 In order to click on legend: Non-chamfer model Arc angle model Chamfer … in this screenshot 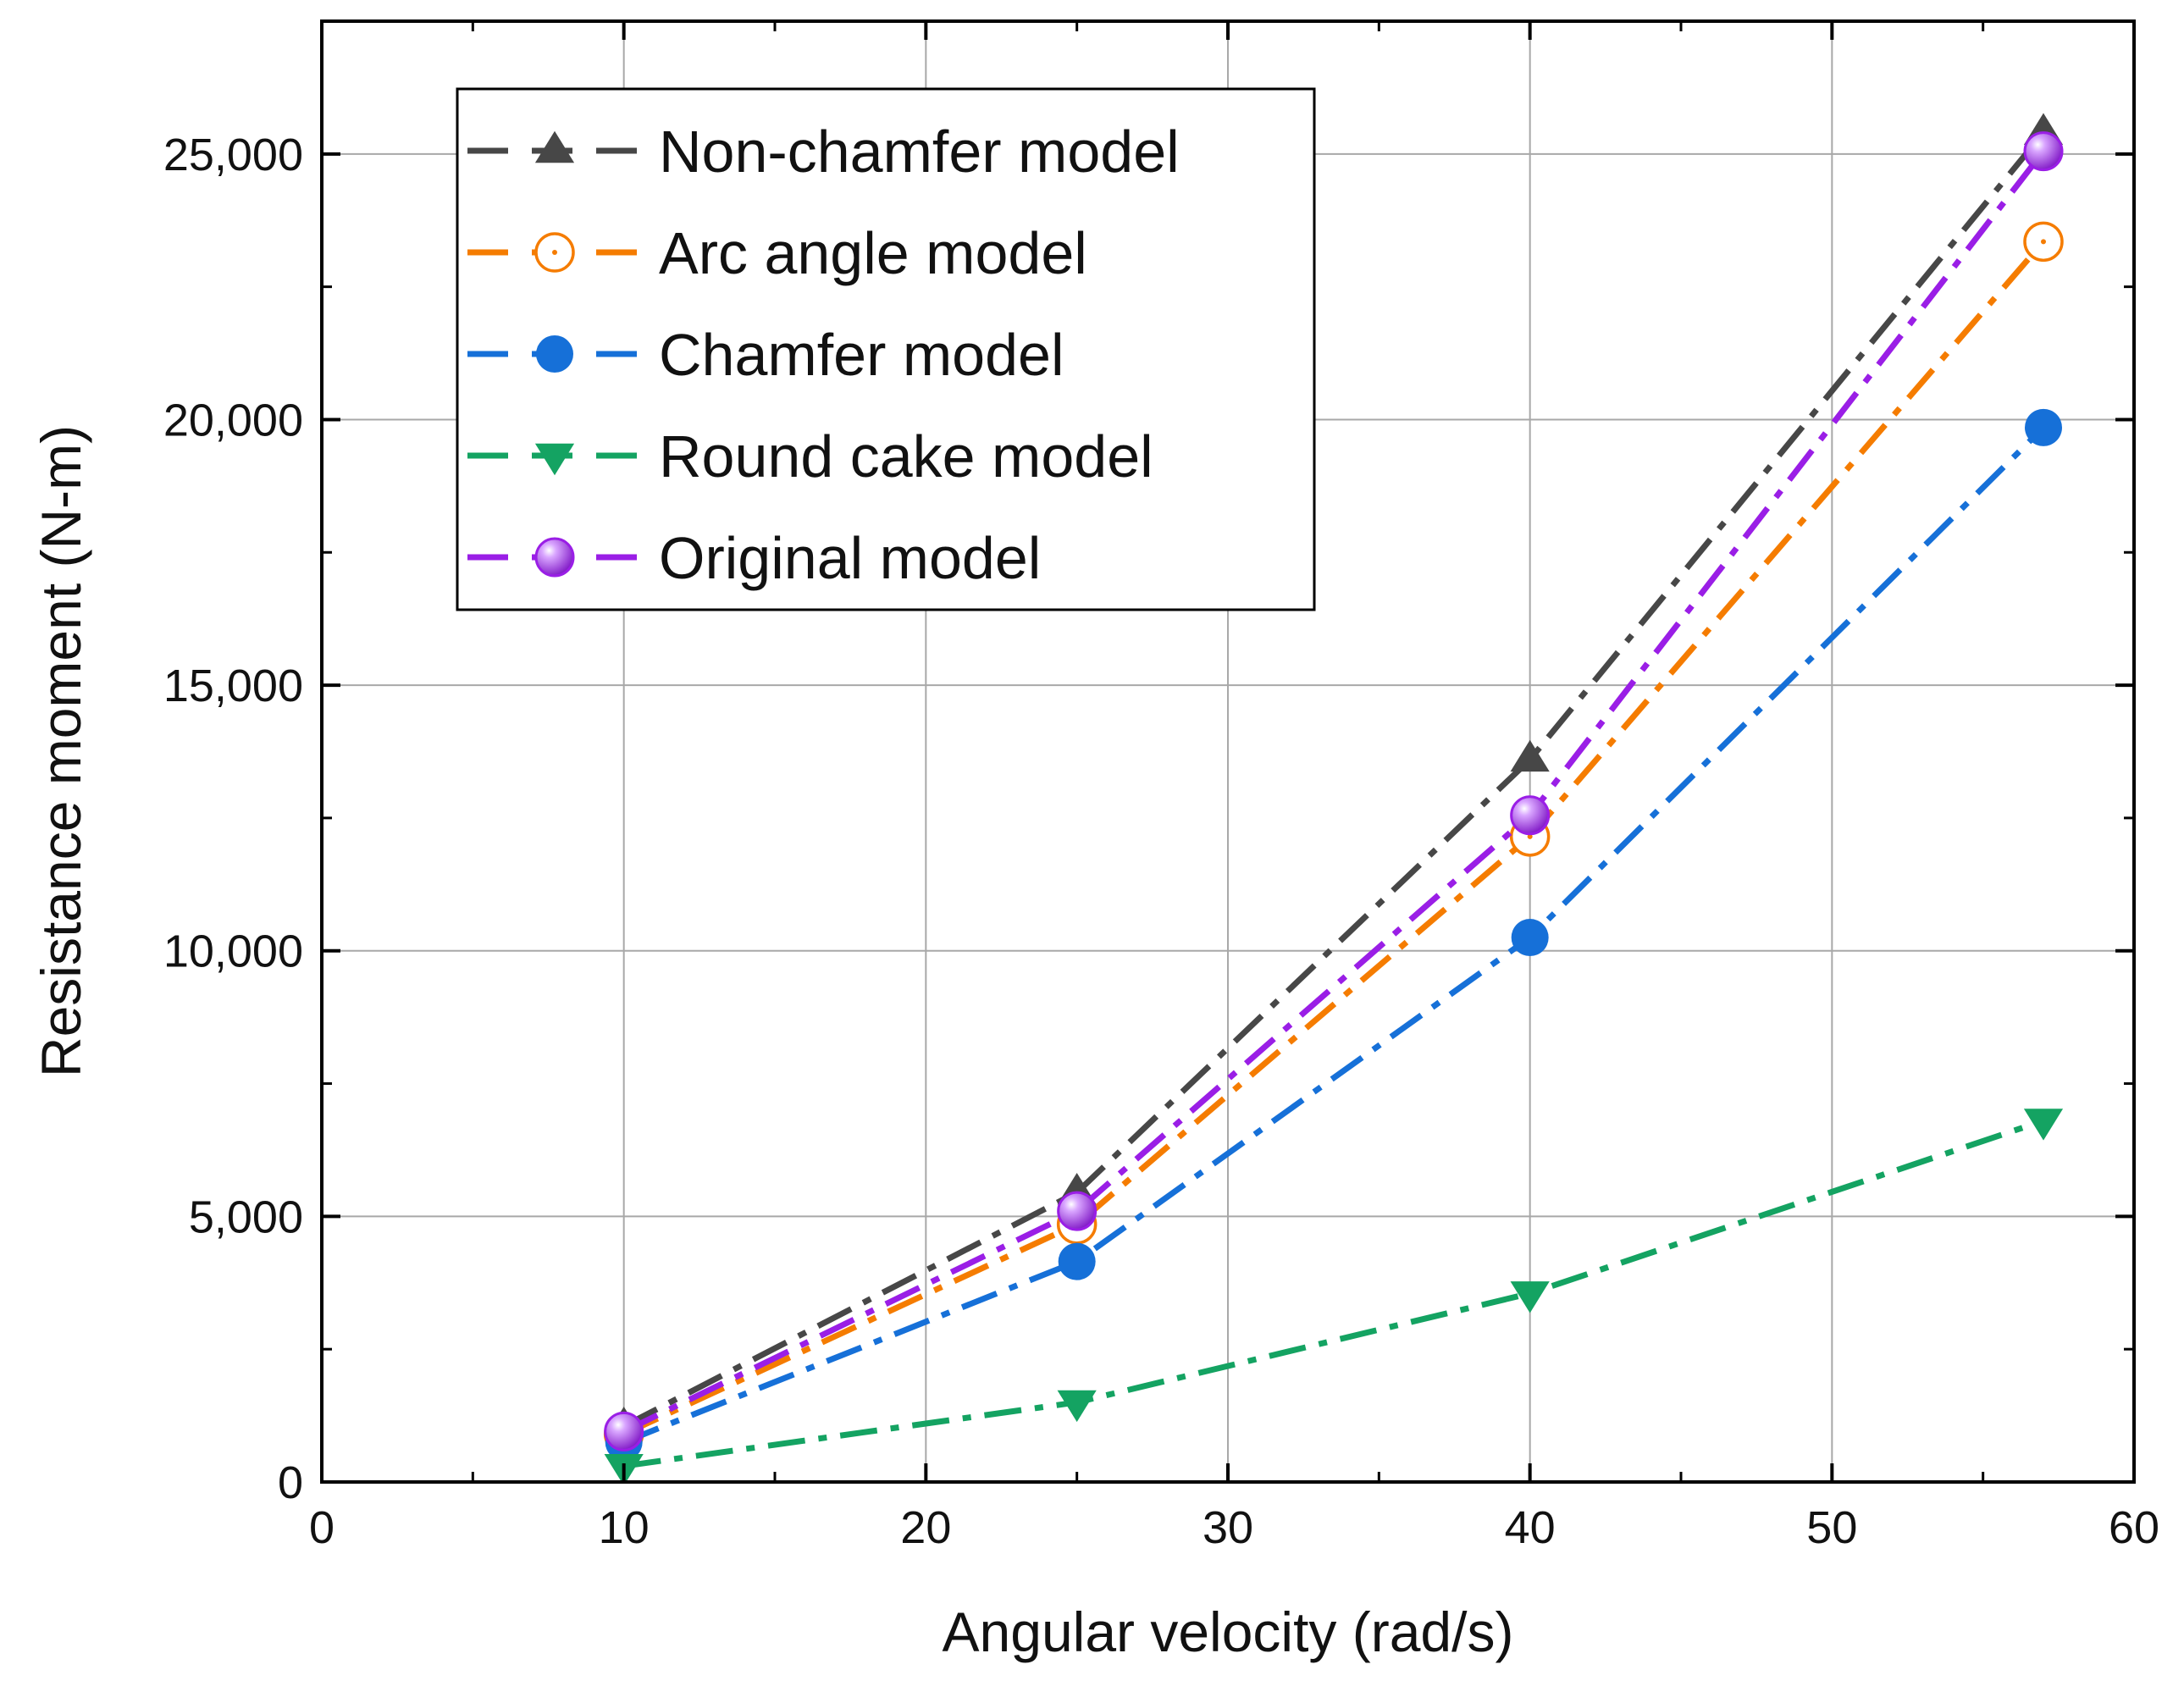, I will do `click(886, 349)`.